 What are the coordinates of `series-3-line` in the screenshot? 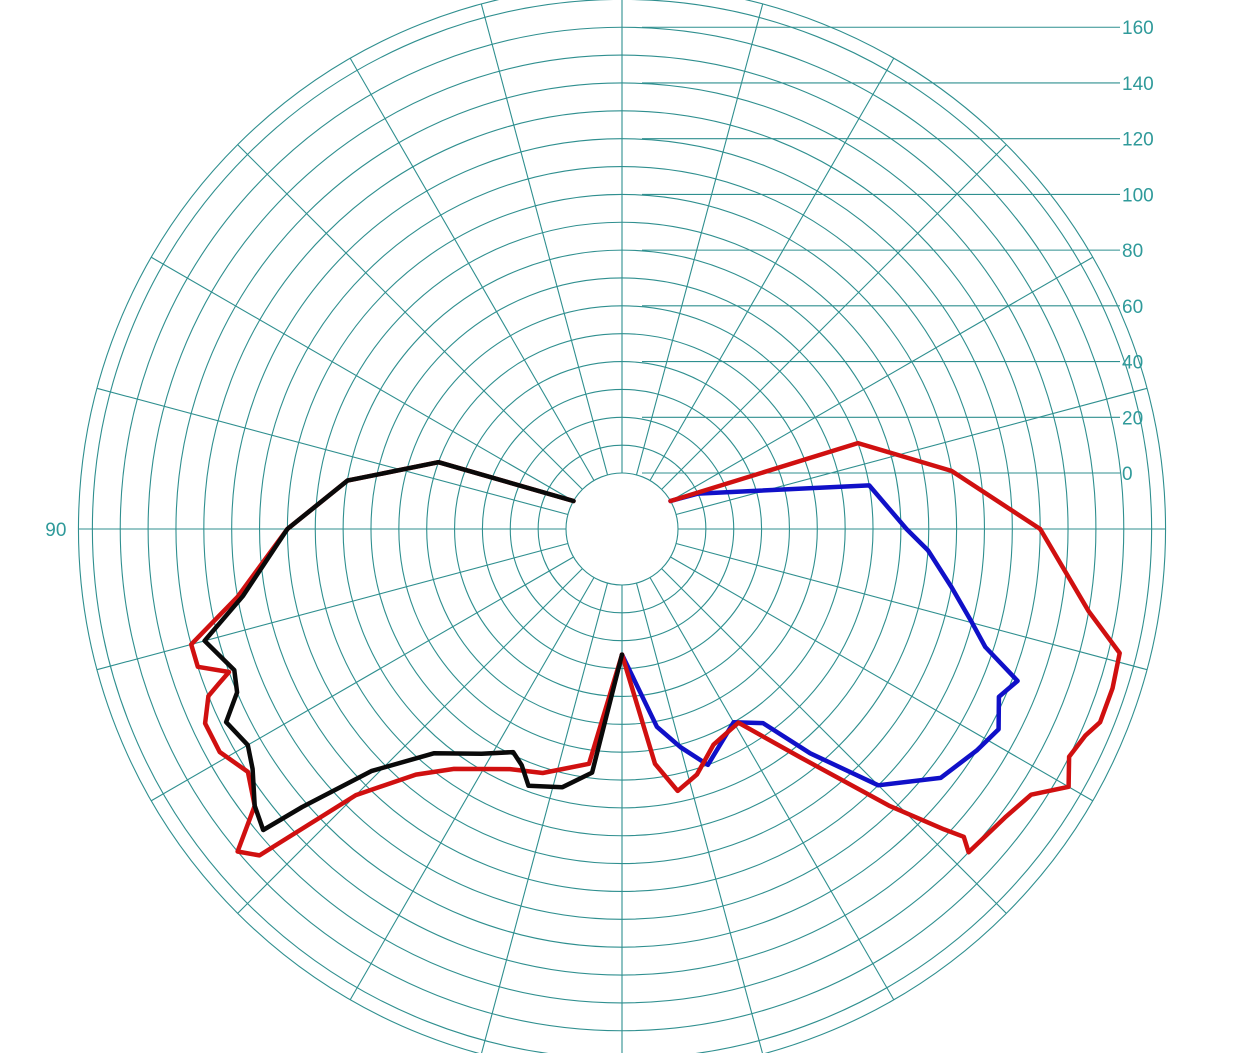 It's located at (406, 658).